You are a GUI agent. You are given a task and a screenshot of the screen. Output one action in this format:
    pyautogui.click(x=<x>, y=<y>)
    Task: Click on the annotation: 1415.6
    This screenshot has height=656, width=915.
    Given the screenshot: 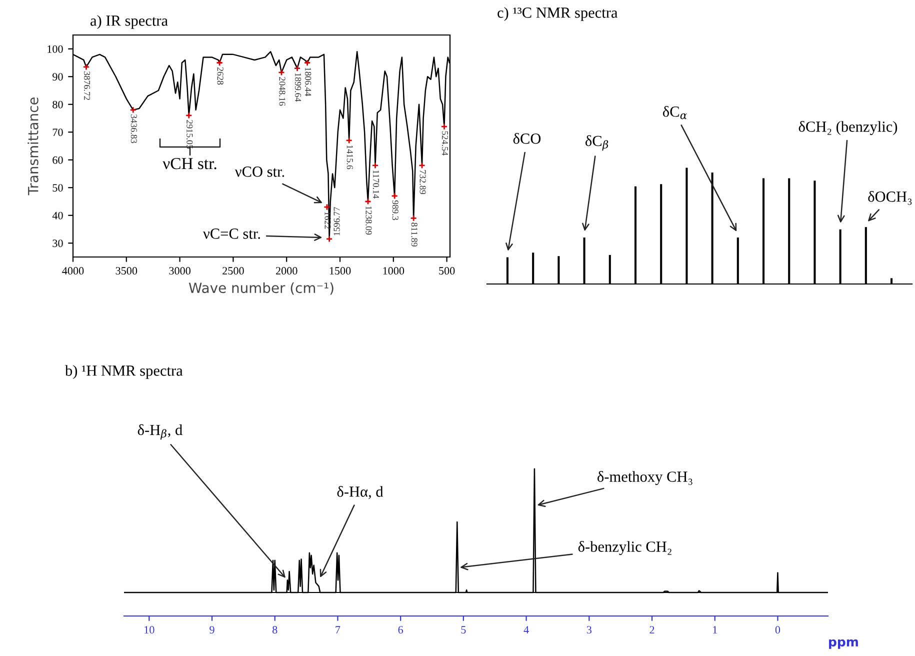 What is the action you would take?
    pyautogui.click(x=349, y=157)
    